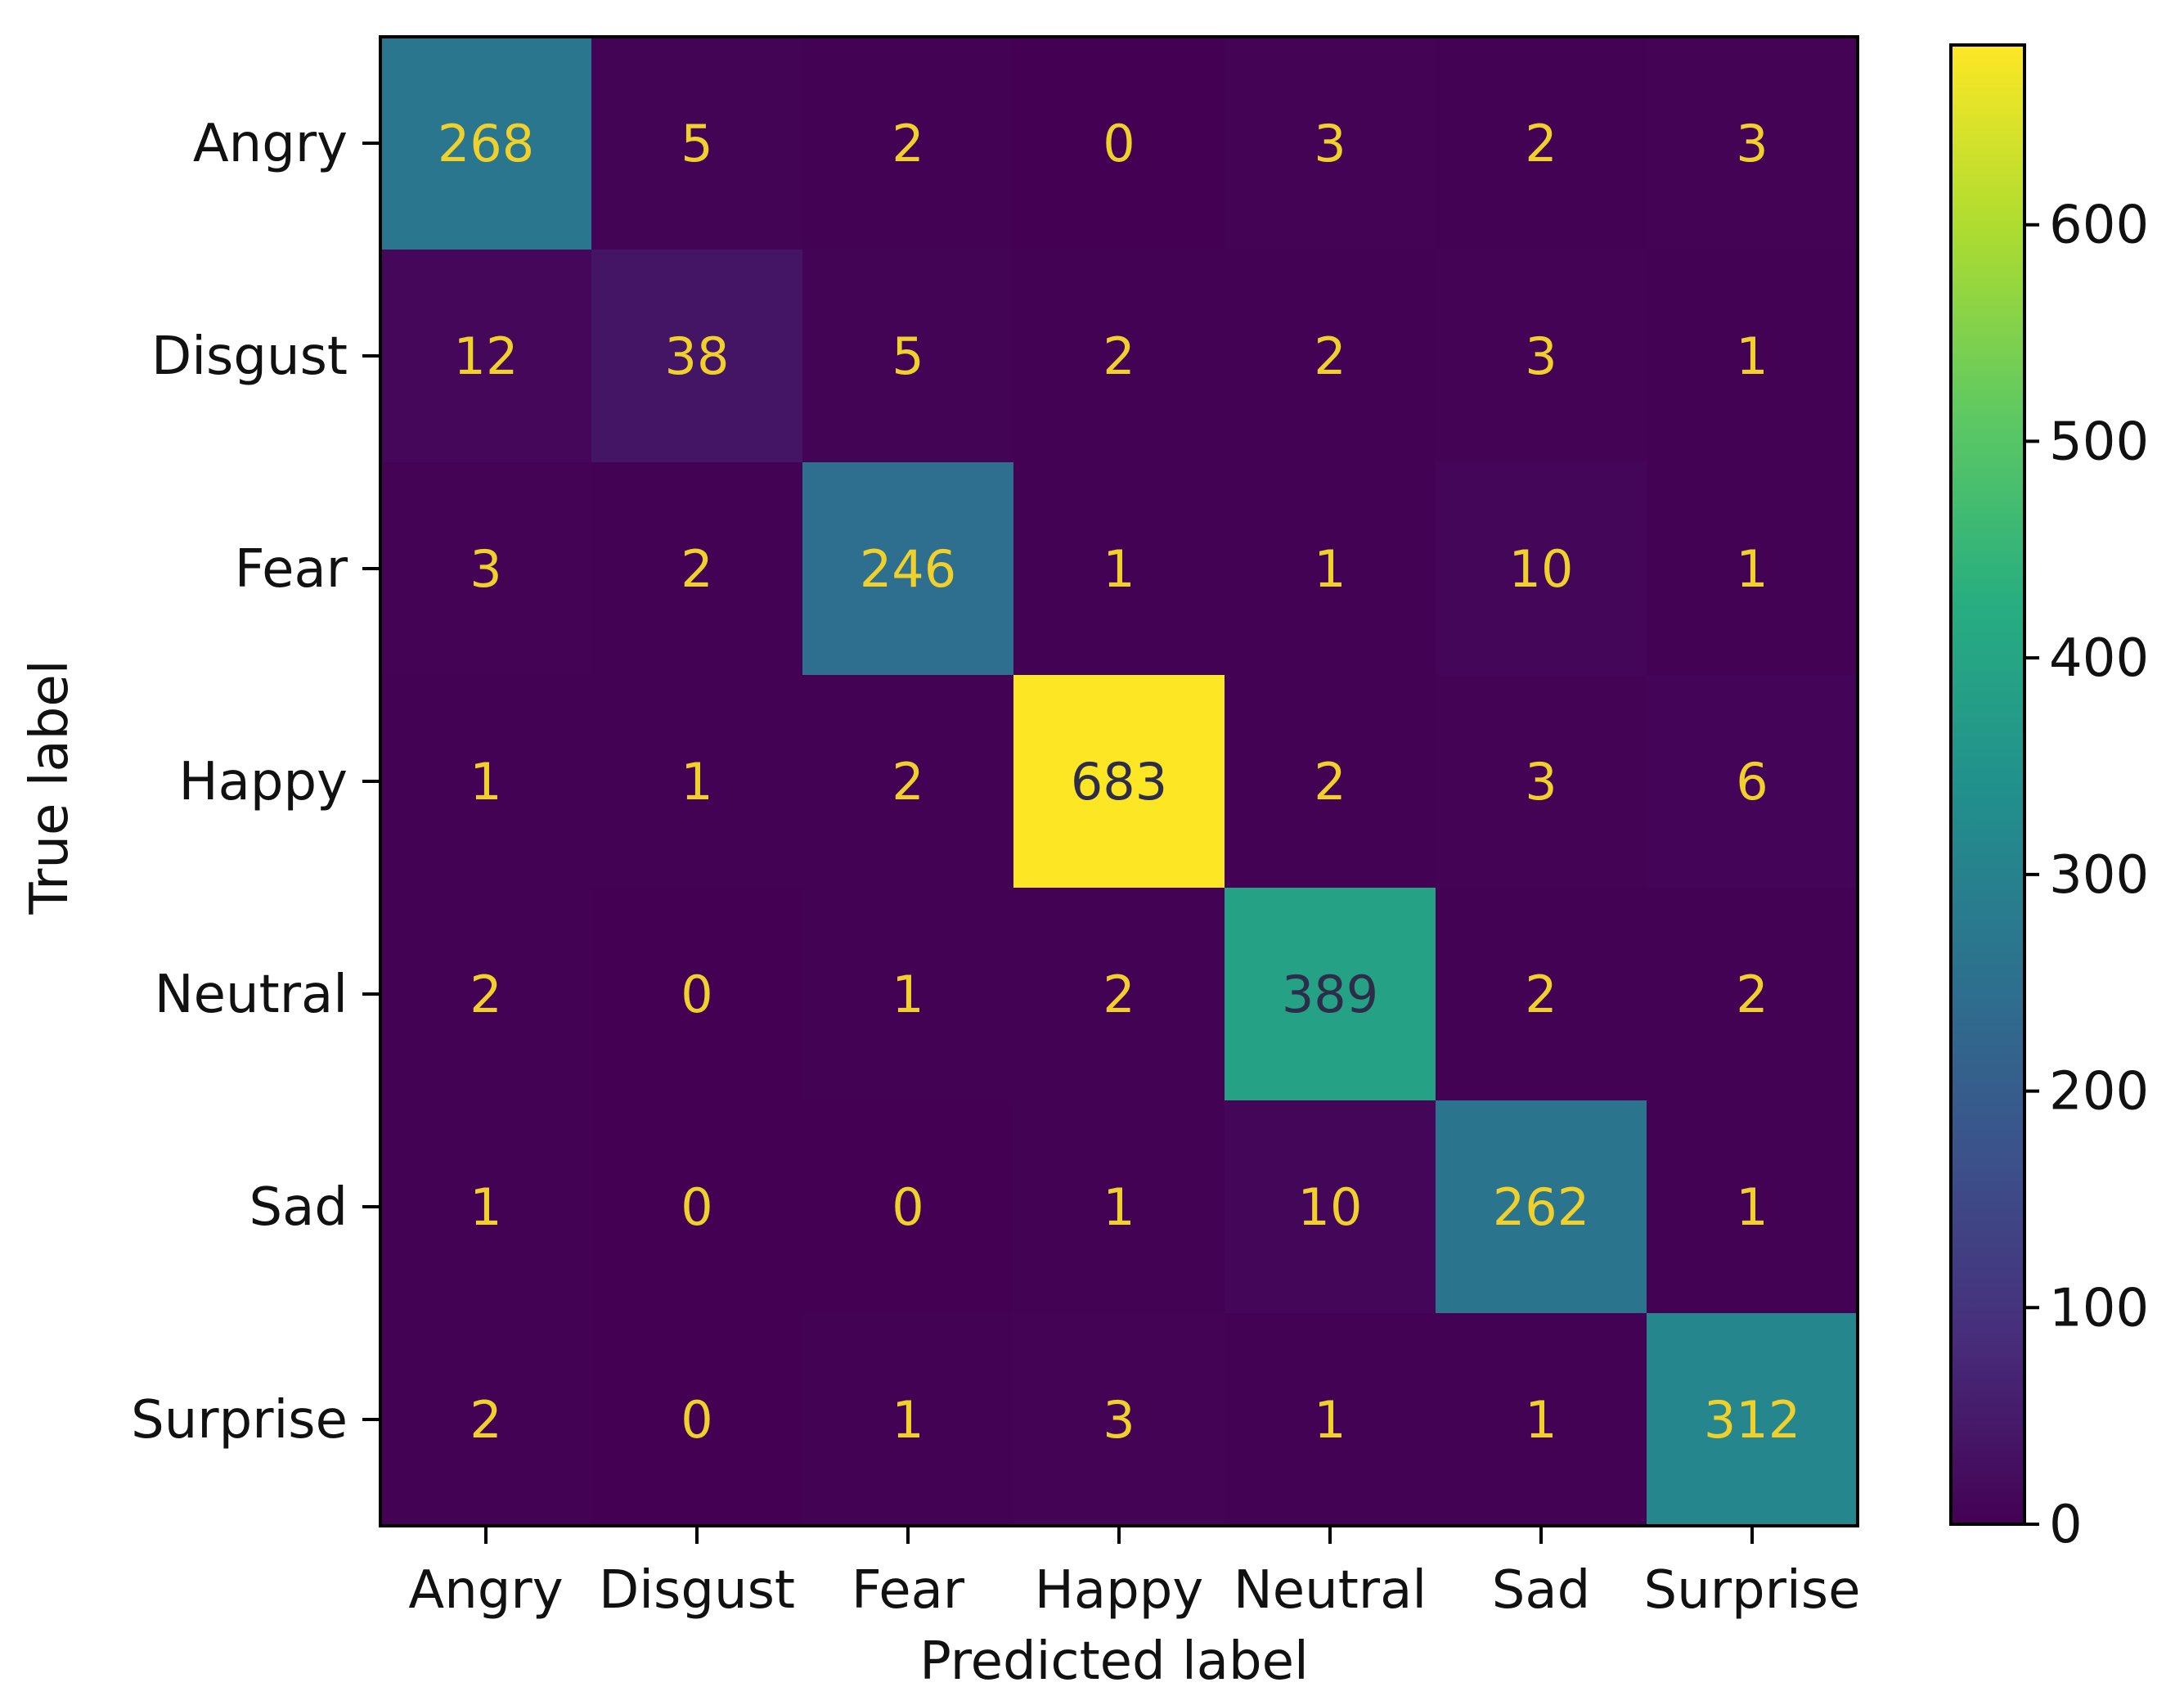 The width and height of the screenshot is (2184, 1705). Describe the element at coordinates (263, 782) in the screenshot. I see `y-tick-label: Happy` at that location.